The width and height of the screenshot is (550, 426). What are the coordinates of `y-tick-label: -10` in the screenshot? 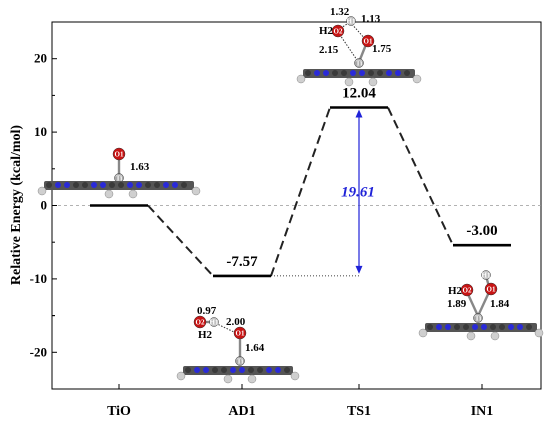 It's located at (38, 278).